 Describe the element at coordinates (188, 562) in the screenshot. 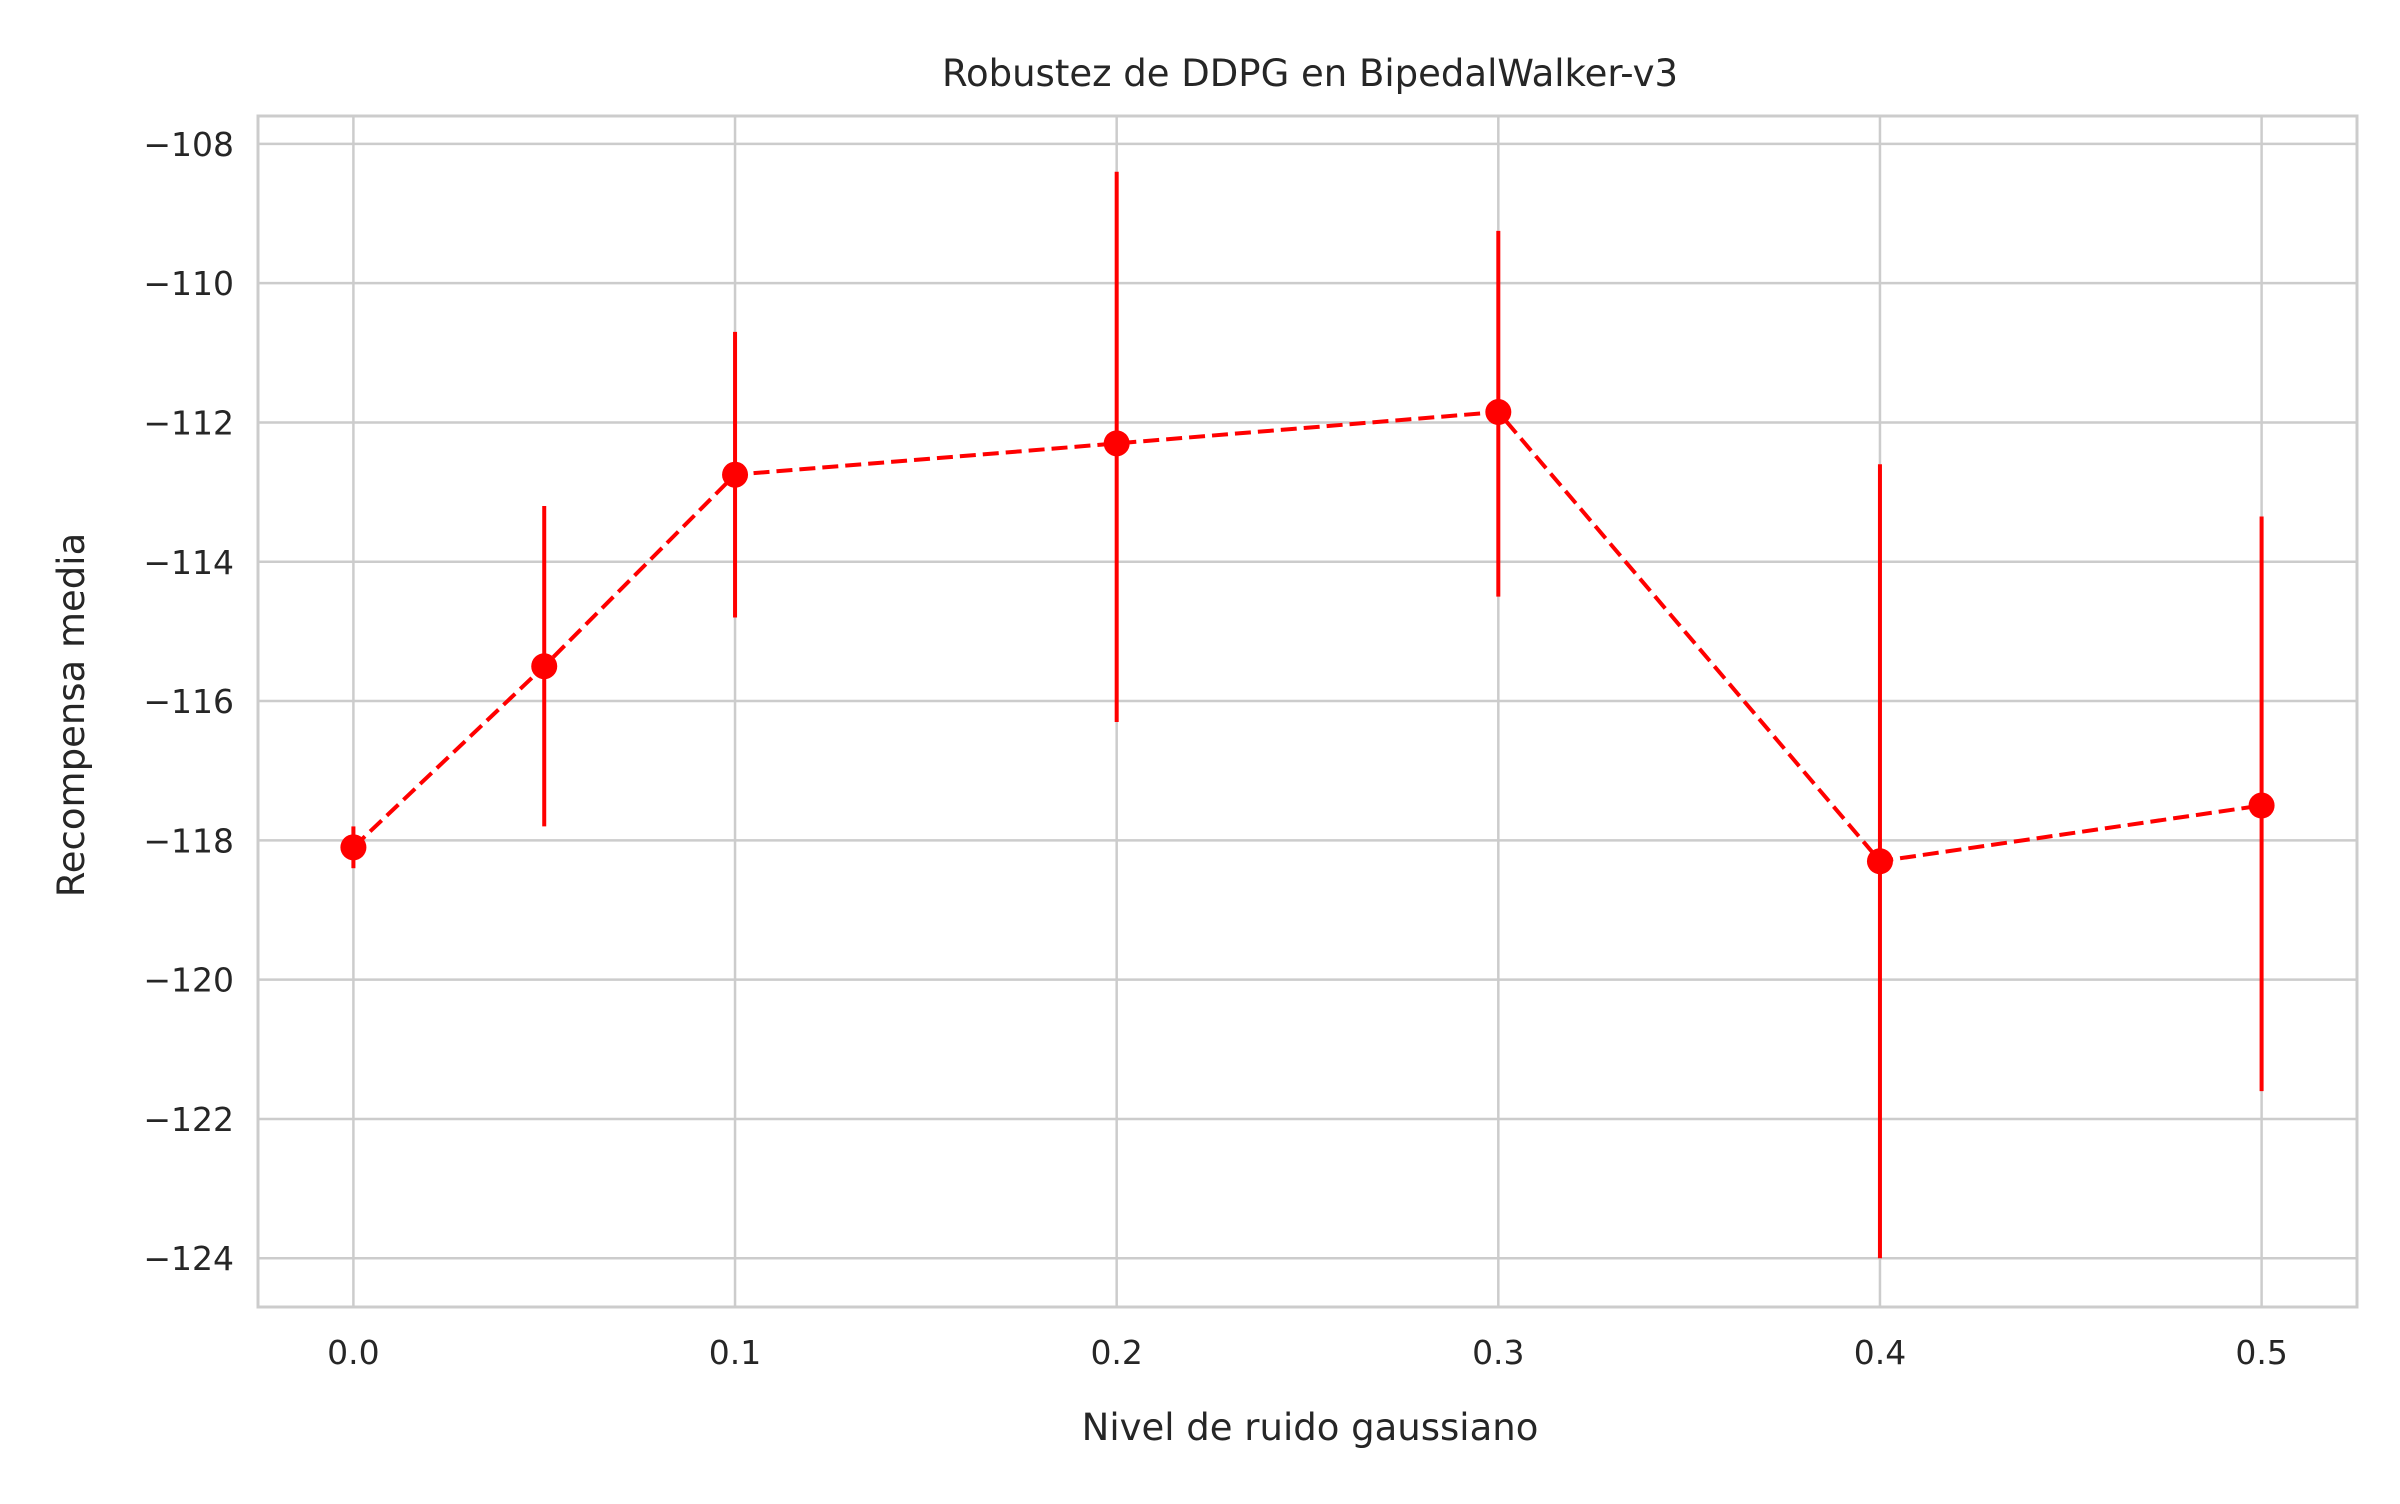

I see `y-tick-label: −114` at that location.